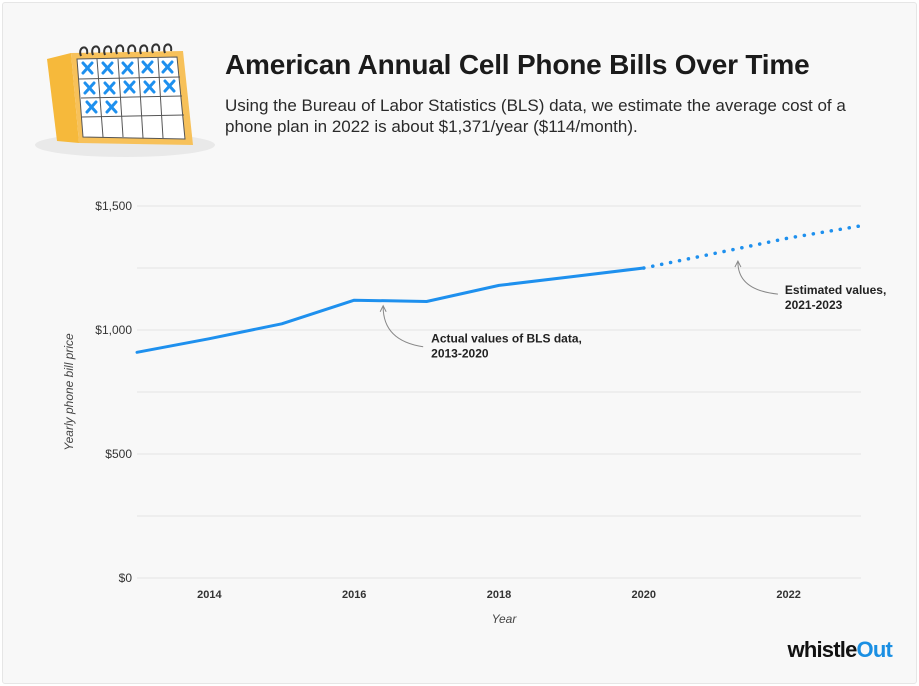  Describe the element at coordinates (752, 247) in the screenshot. I see `series-line-estimated` at that location.